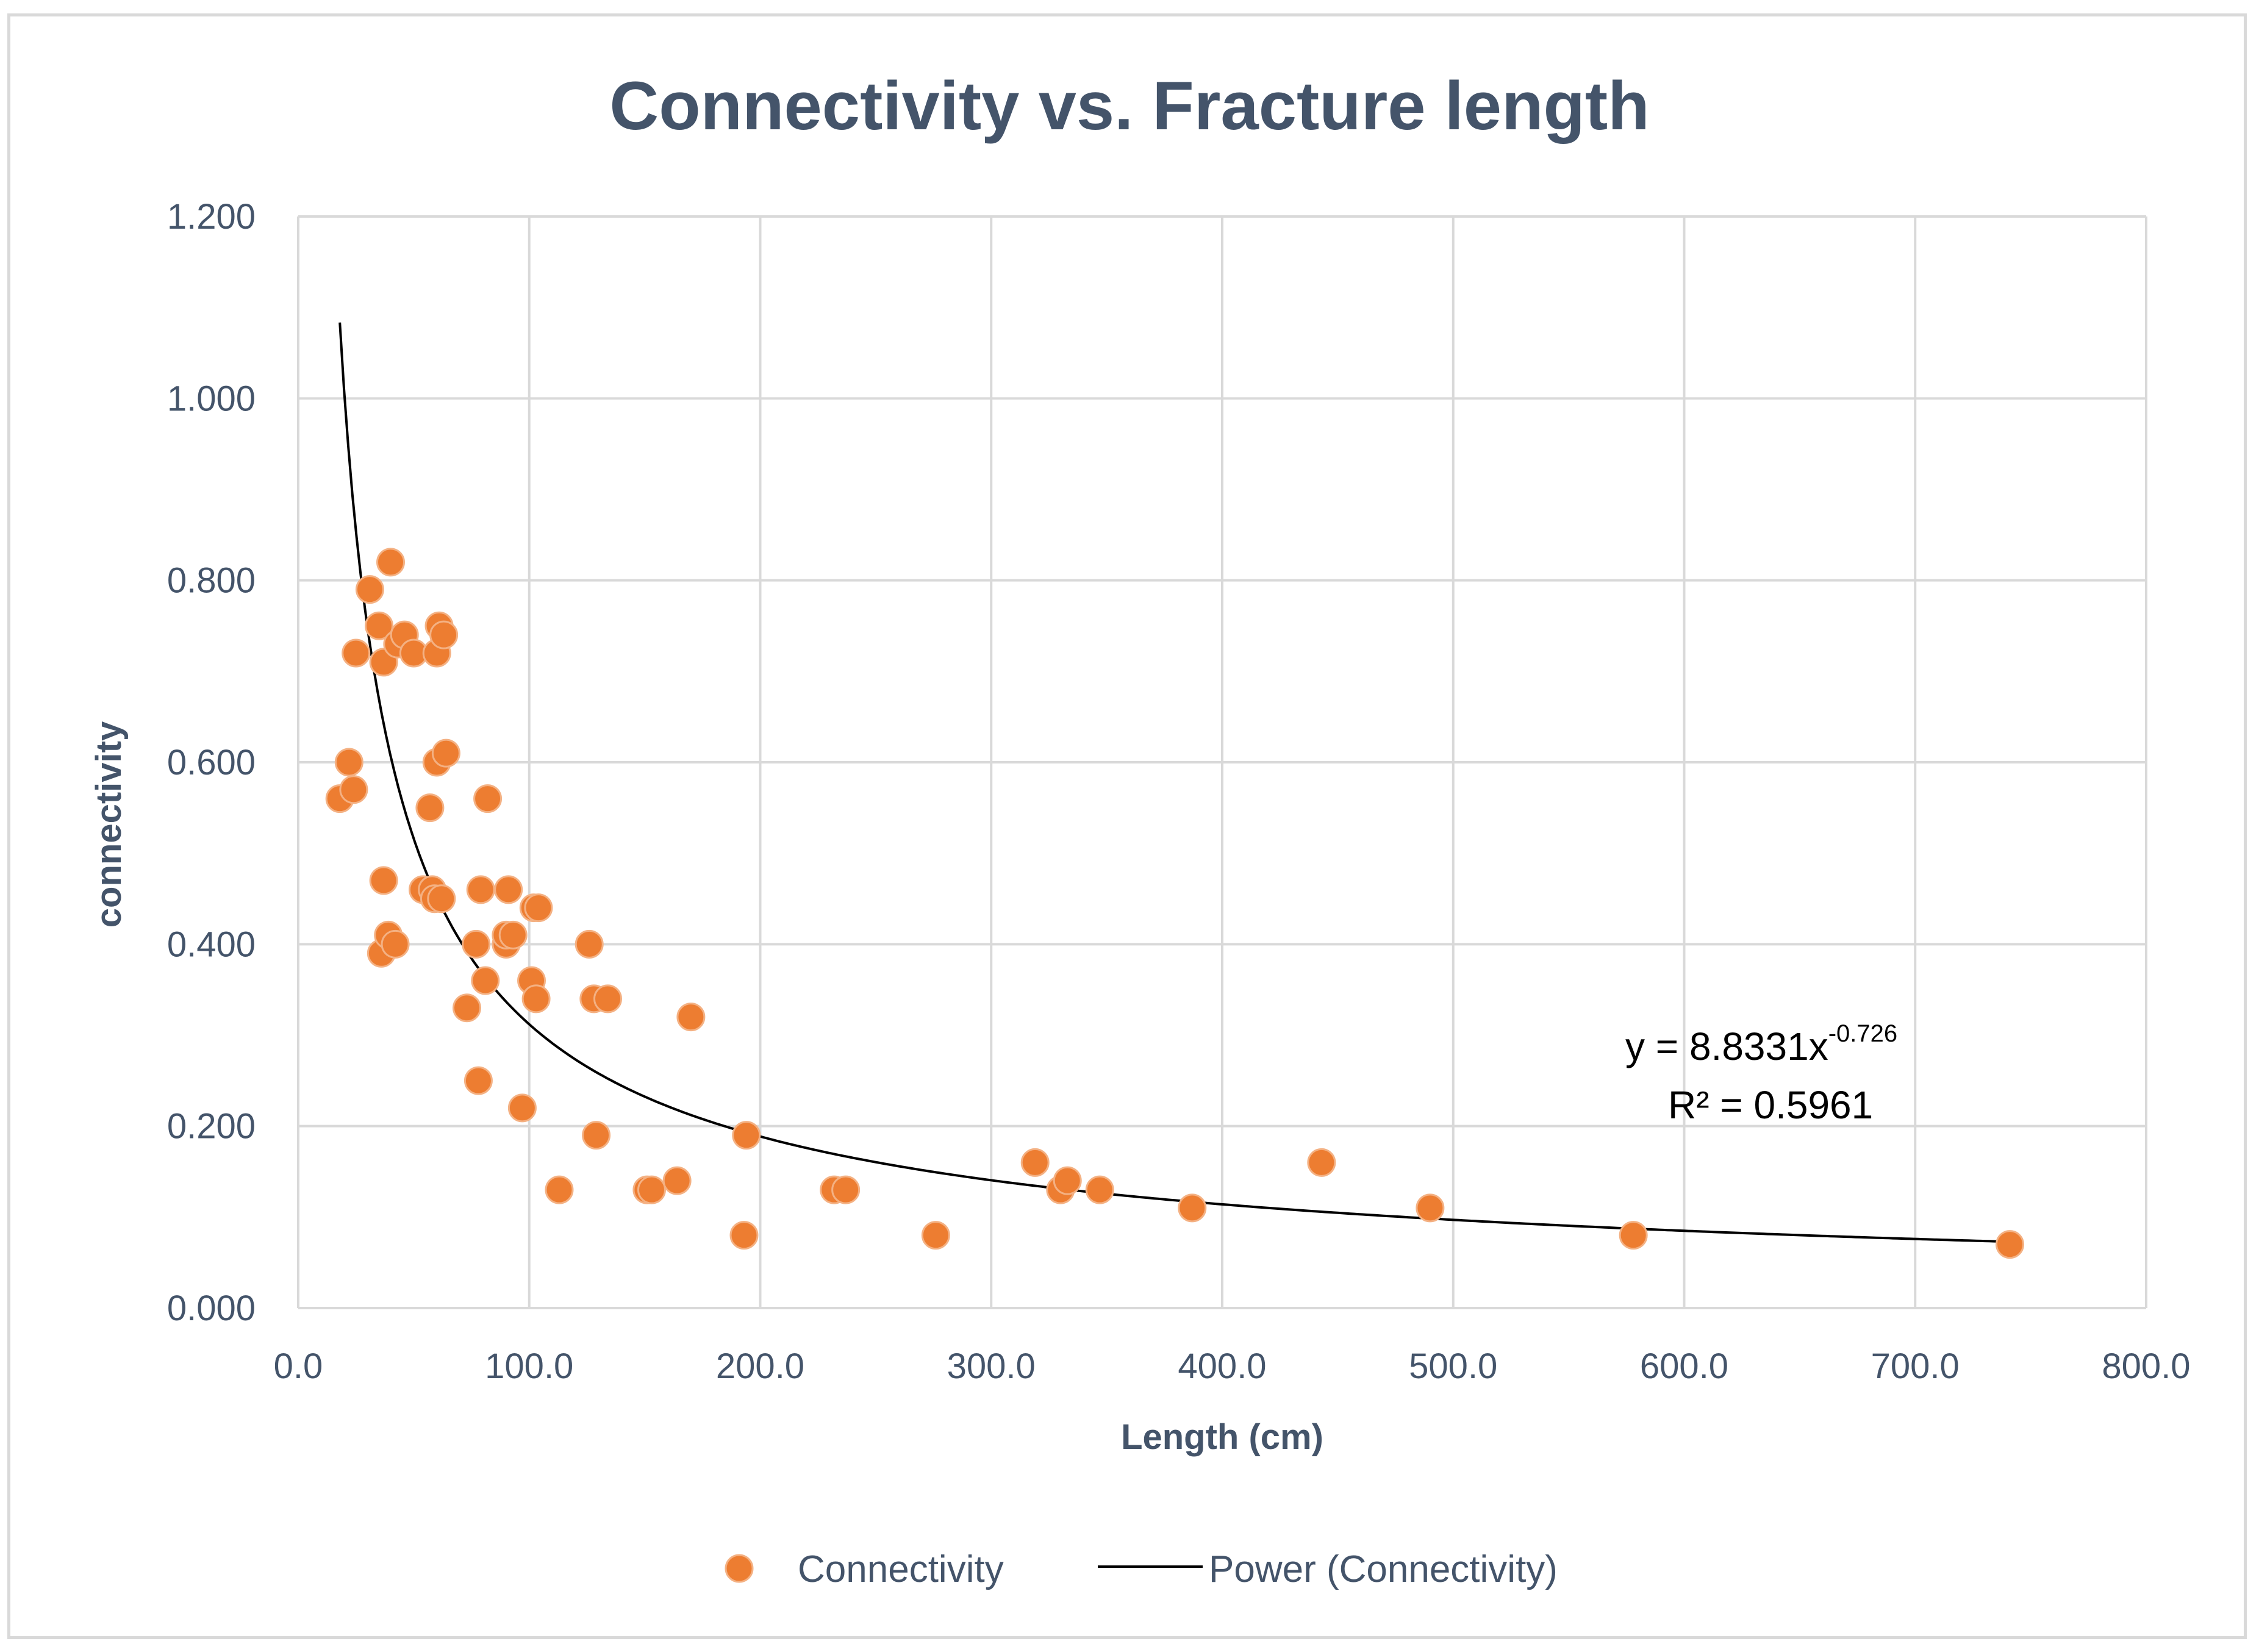 This screenshot has height=1652, width=2259. Describe the element at coordinates (529, 1366) in the screenshot. I see `x-tick-label: 100.0` at that location.